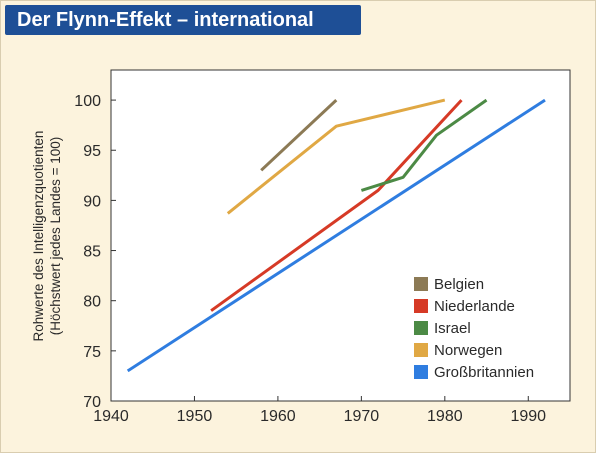  Describe the element at coordinates (474, 306) in the screenshot. I see `legend-label: Niederlande` at that location.